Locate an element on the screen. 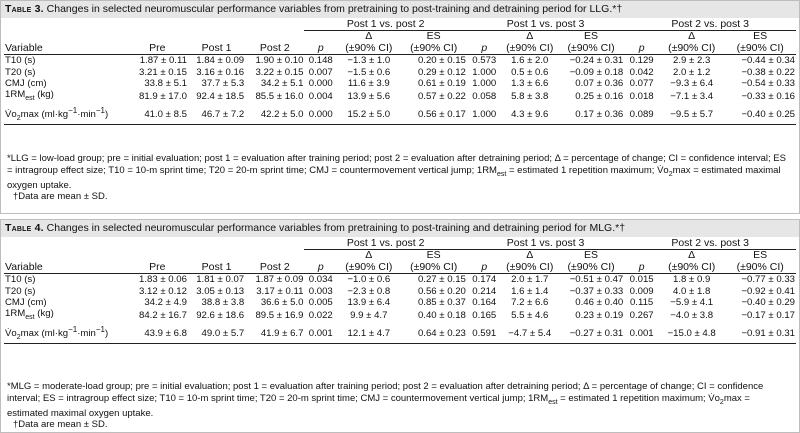 Image resolution: width=800 pixels, height=433 pixels. table-cell: −0.51 ± 0.47 is located at coordinates (596, 280).